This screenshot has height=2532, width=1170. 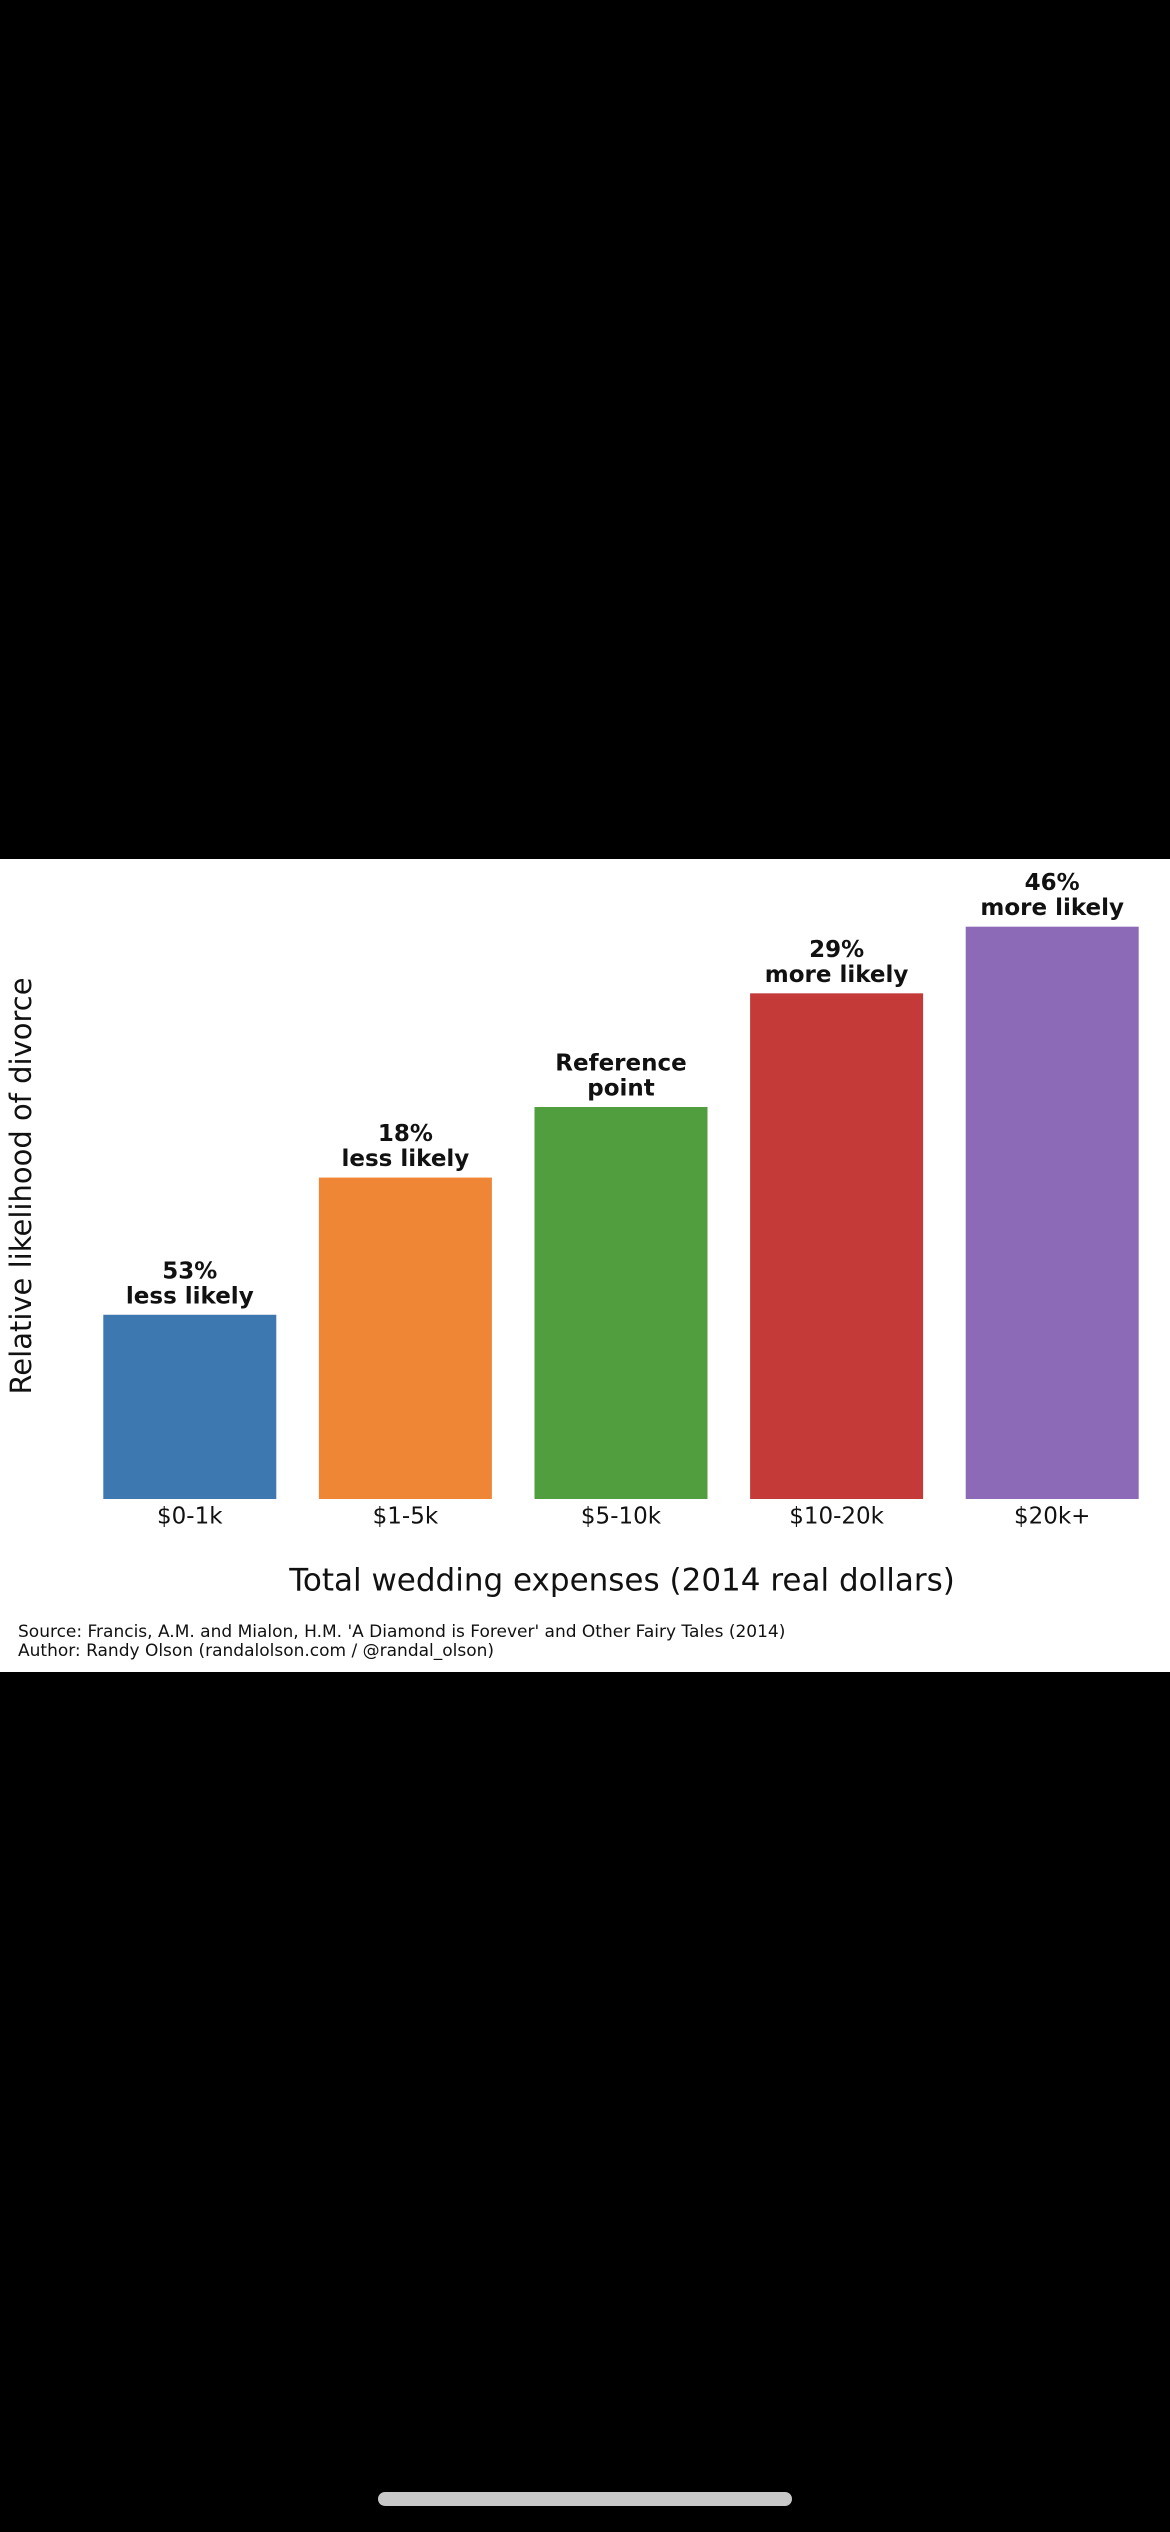 What do you see at coordinates (620, 1064) in the screenshot?
I see `value-label: Reference` at bounding box center [620, 1064].